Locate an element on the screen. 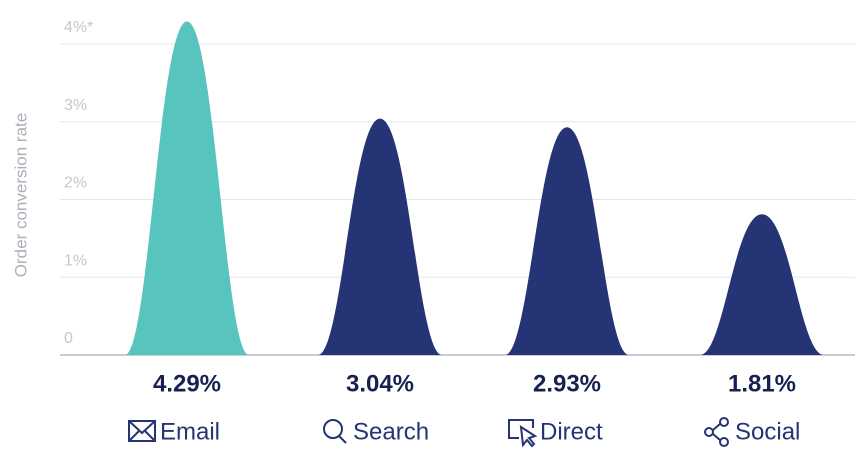 This screenshot has width=858, height=466. value-label: 2.93% is located at coordinates (567, 383).